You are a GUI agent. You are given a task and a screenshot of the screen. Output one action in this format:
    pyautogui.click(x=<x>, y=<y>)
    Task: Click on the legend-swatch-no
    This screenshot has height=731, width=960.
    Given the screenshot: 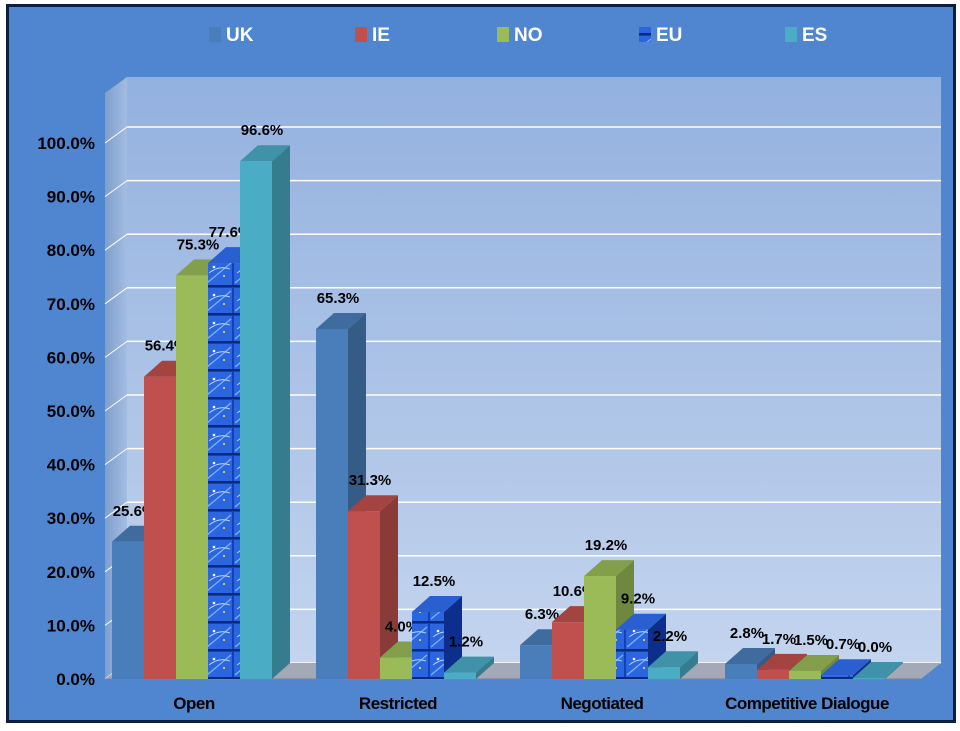 What is the action you would take?
    pyautogui.click(x=503, y=34)
    